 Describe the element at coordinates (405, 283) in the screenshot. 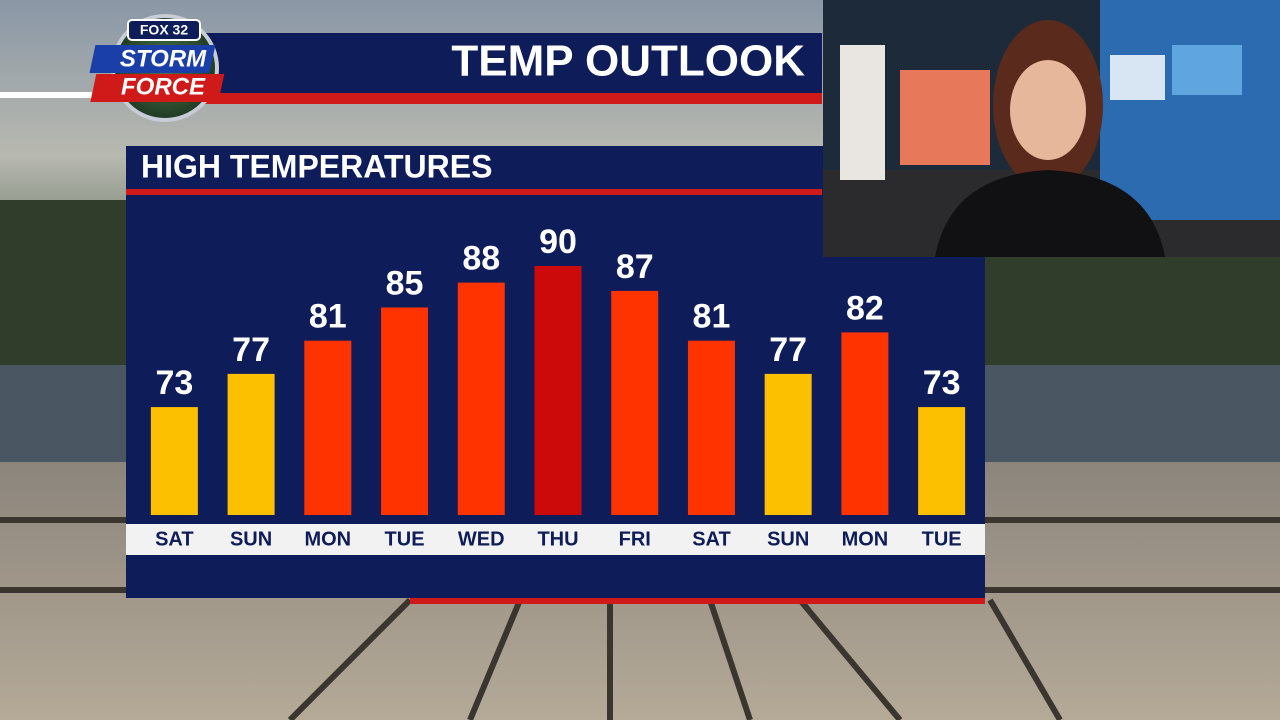

I see `value-label: 85` at that location.